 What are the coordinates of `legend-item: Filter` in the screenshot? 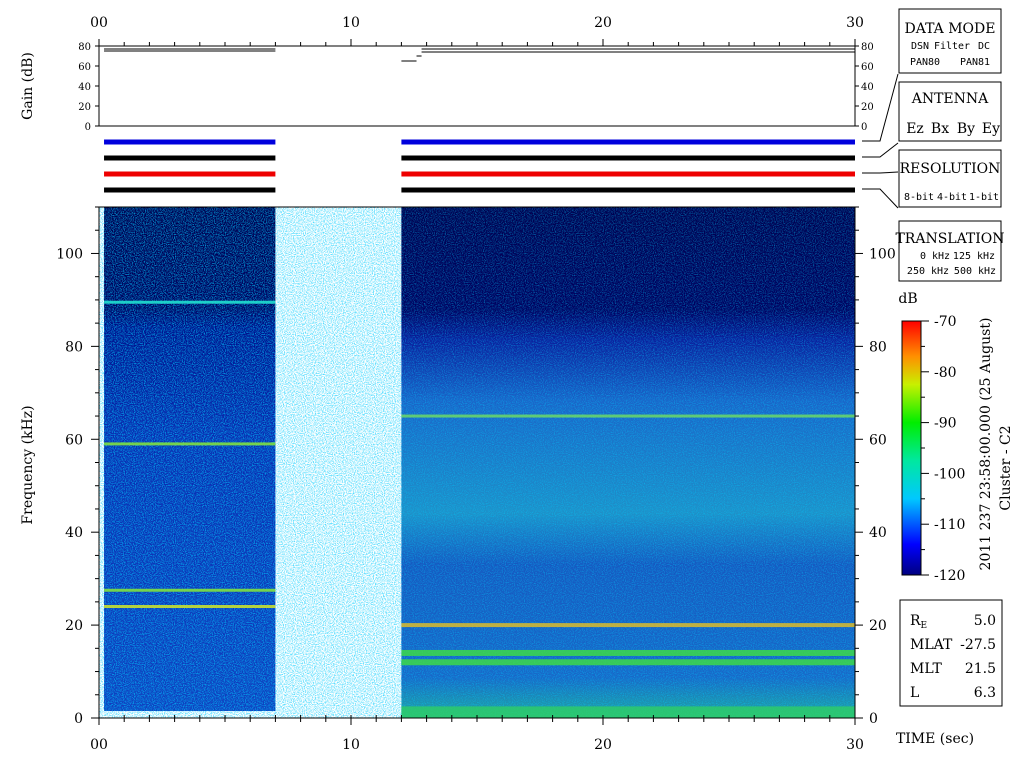 It's located at (952, 46).